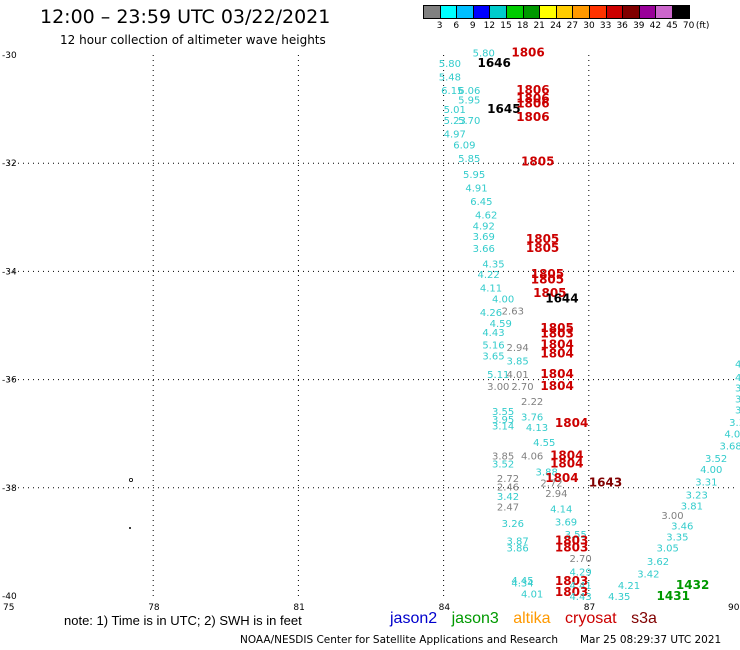  Describe the element at coordinates (450, 64) in the screenshot. I see `wave-height-label: 5.80` at that location.